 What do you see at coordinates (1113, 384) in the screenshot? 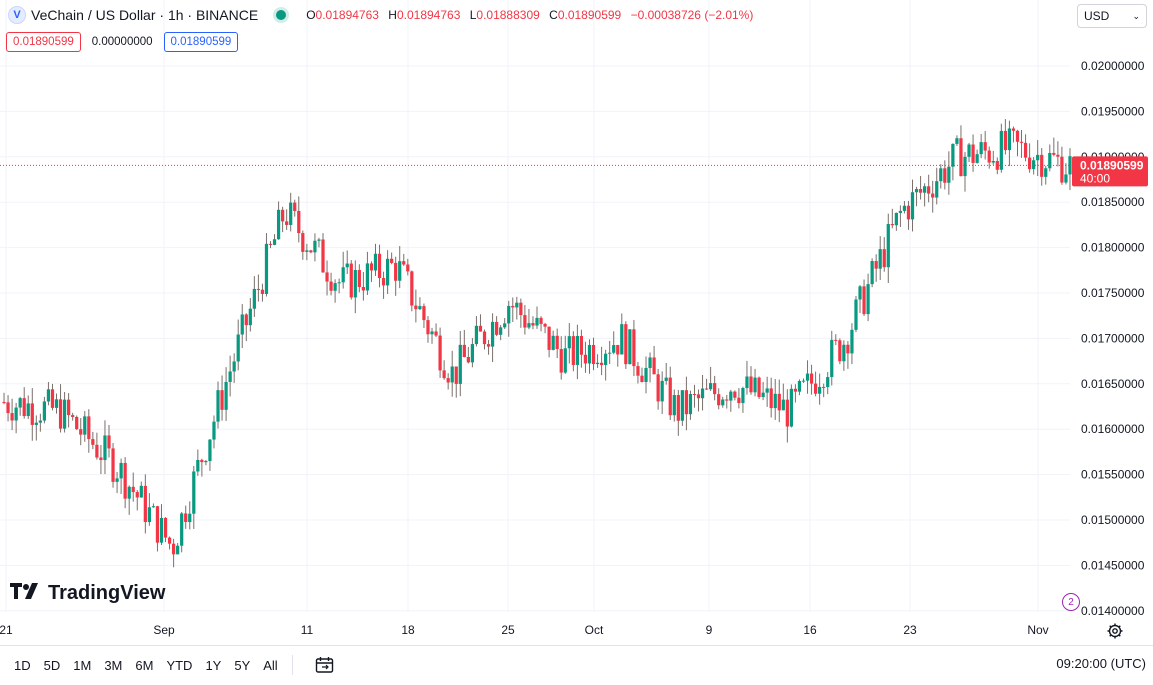
I see `y-tick-label: 0.01650000` at bounding box center [1113, 384].